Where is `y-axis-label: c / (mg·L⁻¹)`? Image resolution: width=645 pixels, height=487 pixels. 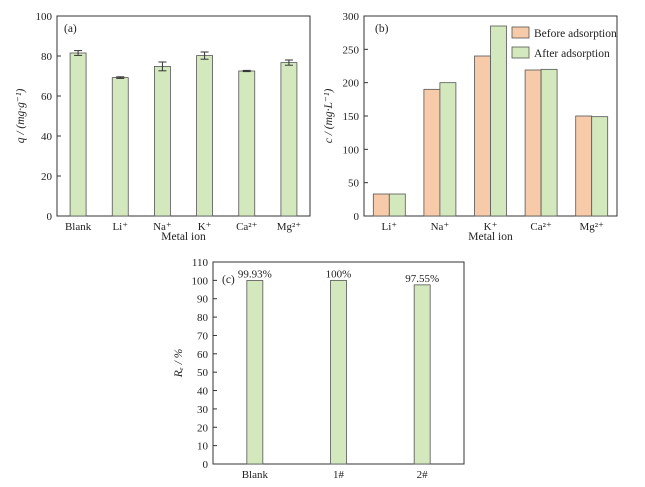
y-axis-label: c / (mg·L⁻¹) is located at coordinates (329, 116).